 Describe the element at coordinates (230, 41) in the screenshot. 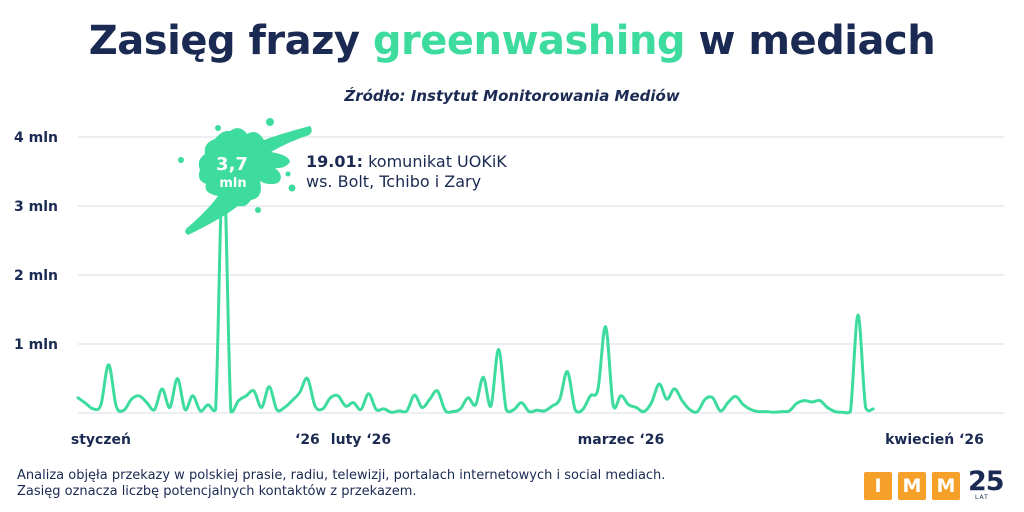

I see `title-part-1: Zasięg frazy` at that location.